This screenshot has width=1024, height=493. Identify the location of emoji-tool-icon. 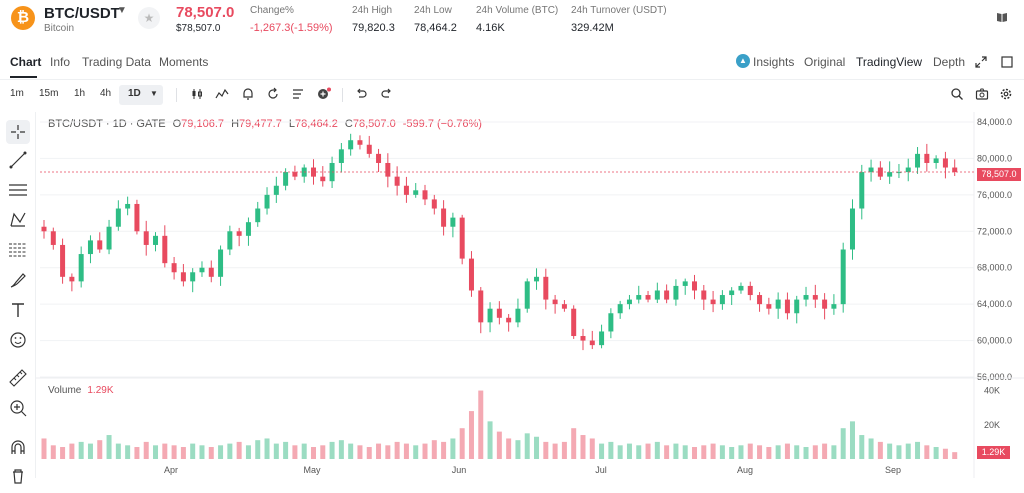
(18, 340).